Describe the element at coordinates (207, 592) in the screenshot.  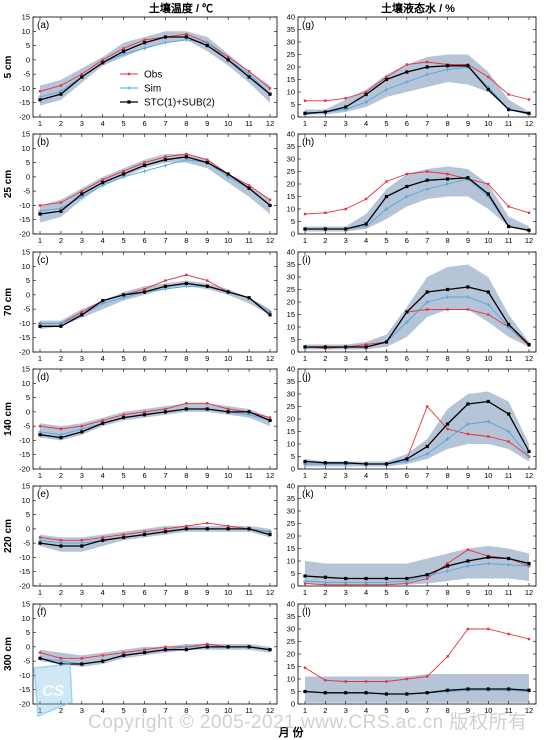
I see `x-tick-label: 9` at that location.